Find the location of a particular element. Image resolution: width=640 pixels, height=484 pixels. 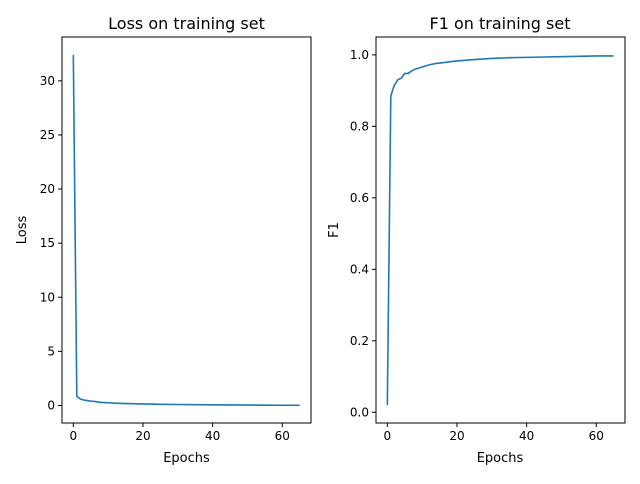

y-tick-label: 5 is located at coordinates (51, 351).